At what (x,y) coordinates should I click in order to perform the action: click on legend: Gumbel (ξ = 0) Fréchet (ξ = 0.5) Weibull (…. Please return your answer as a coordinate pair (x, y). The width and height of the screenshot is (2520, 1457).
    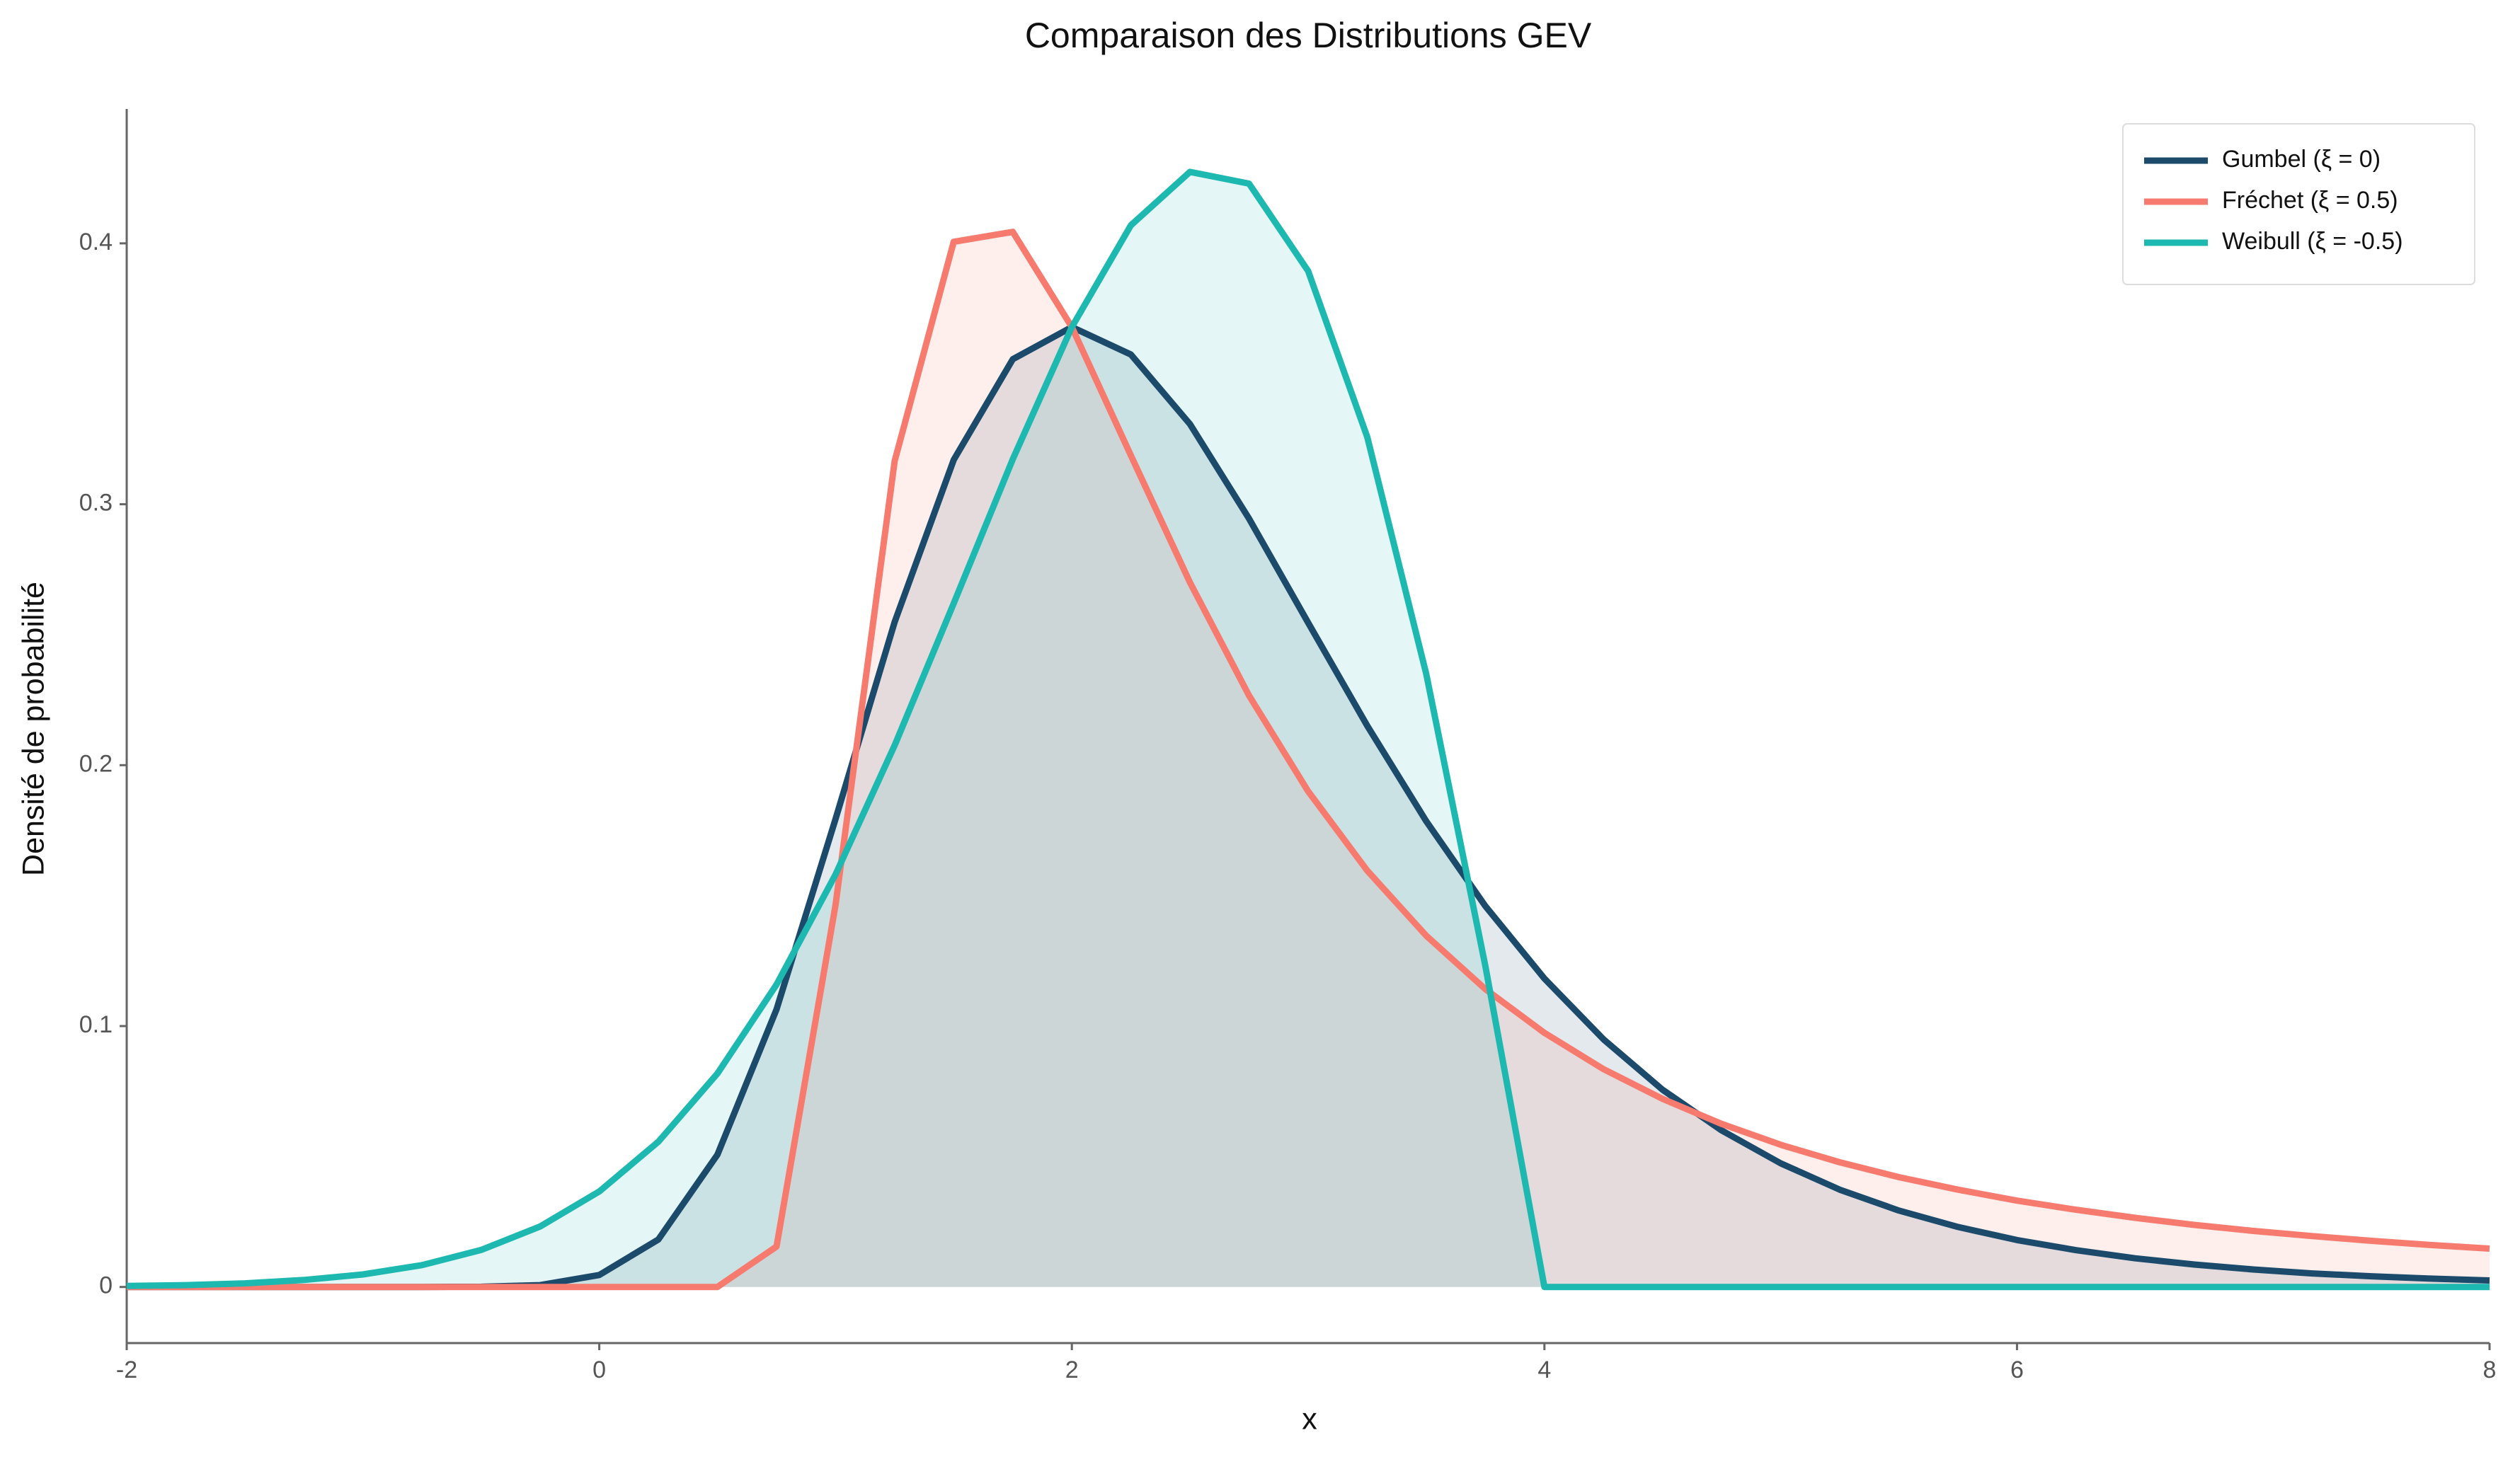
    Looking at the image, I should click on (2298, 204).